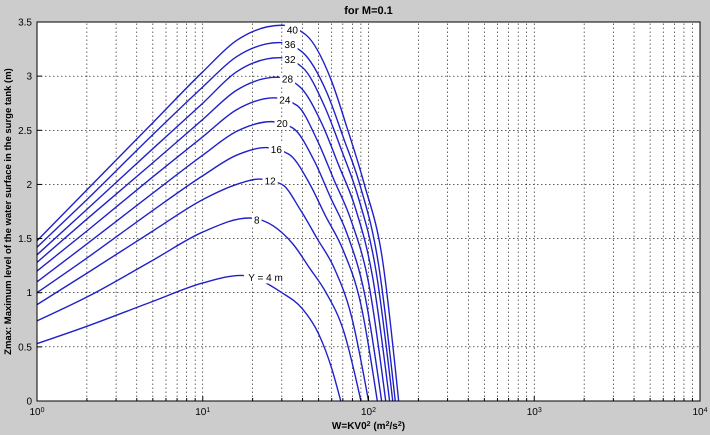  I want to click on x-tick-label: 10$^{3}$, so click(534, 412).